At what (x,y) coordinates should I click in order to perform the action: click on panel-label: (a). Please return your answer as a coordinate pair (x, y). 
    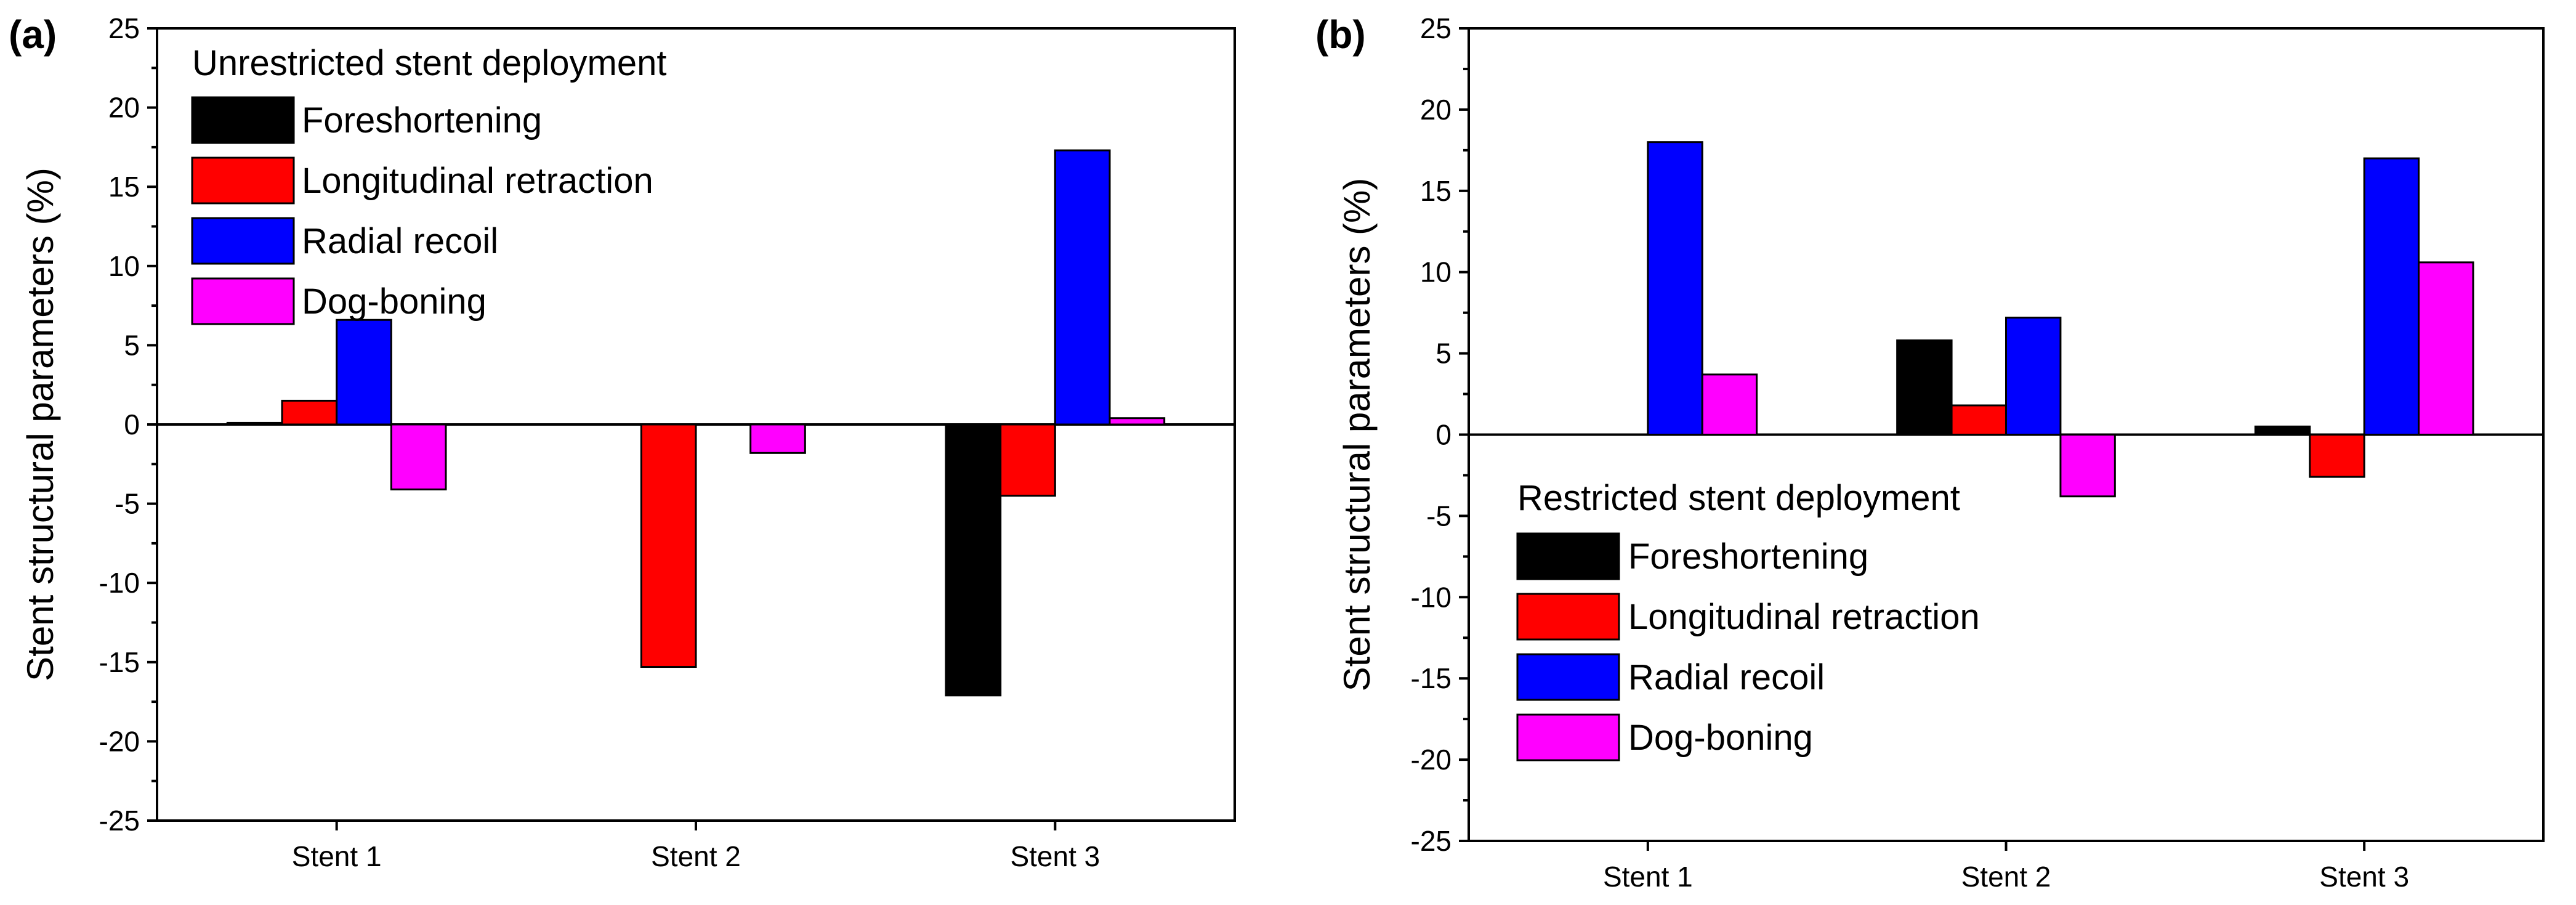
    Looking at the image, I should click on (33, 34).